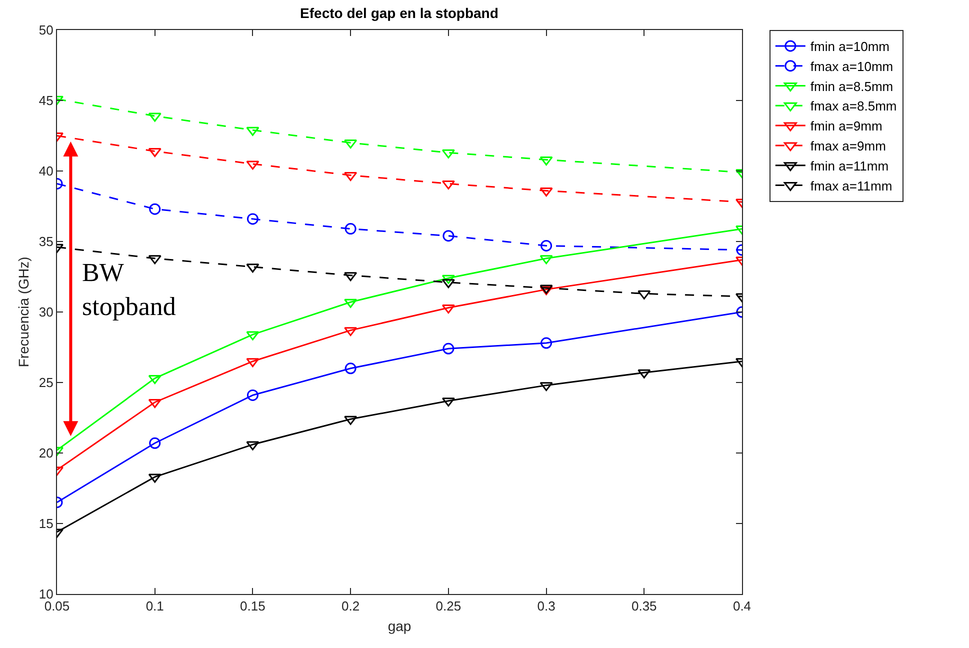  Describe the element at coordinates (846, 126) in the screenshot. I see `legend-label: fmin a=9mm` at that location.